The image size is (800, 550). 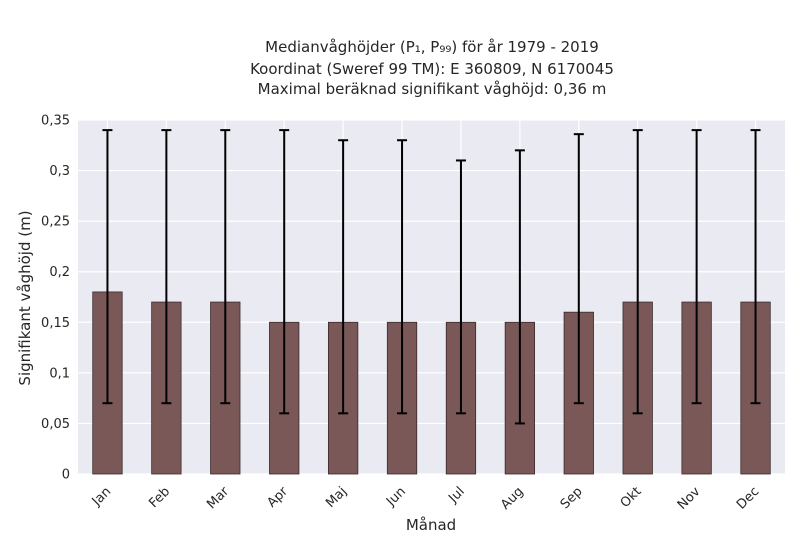 What do you see at coordinates (460, 287) in the screenshot?
I see `error-bar-jul` at bounding box center [460, 287].